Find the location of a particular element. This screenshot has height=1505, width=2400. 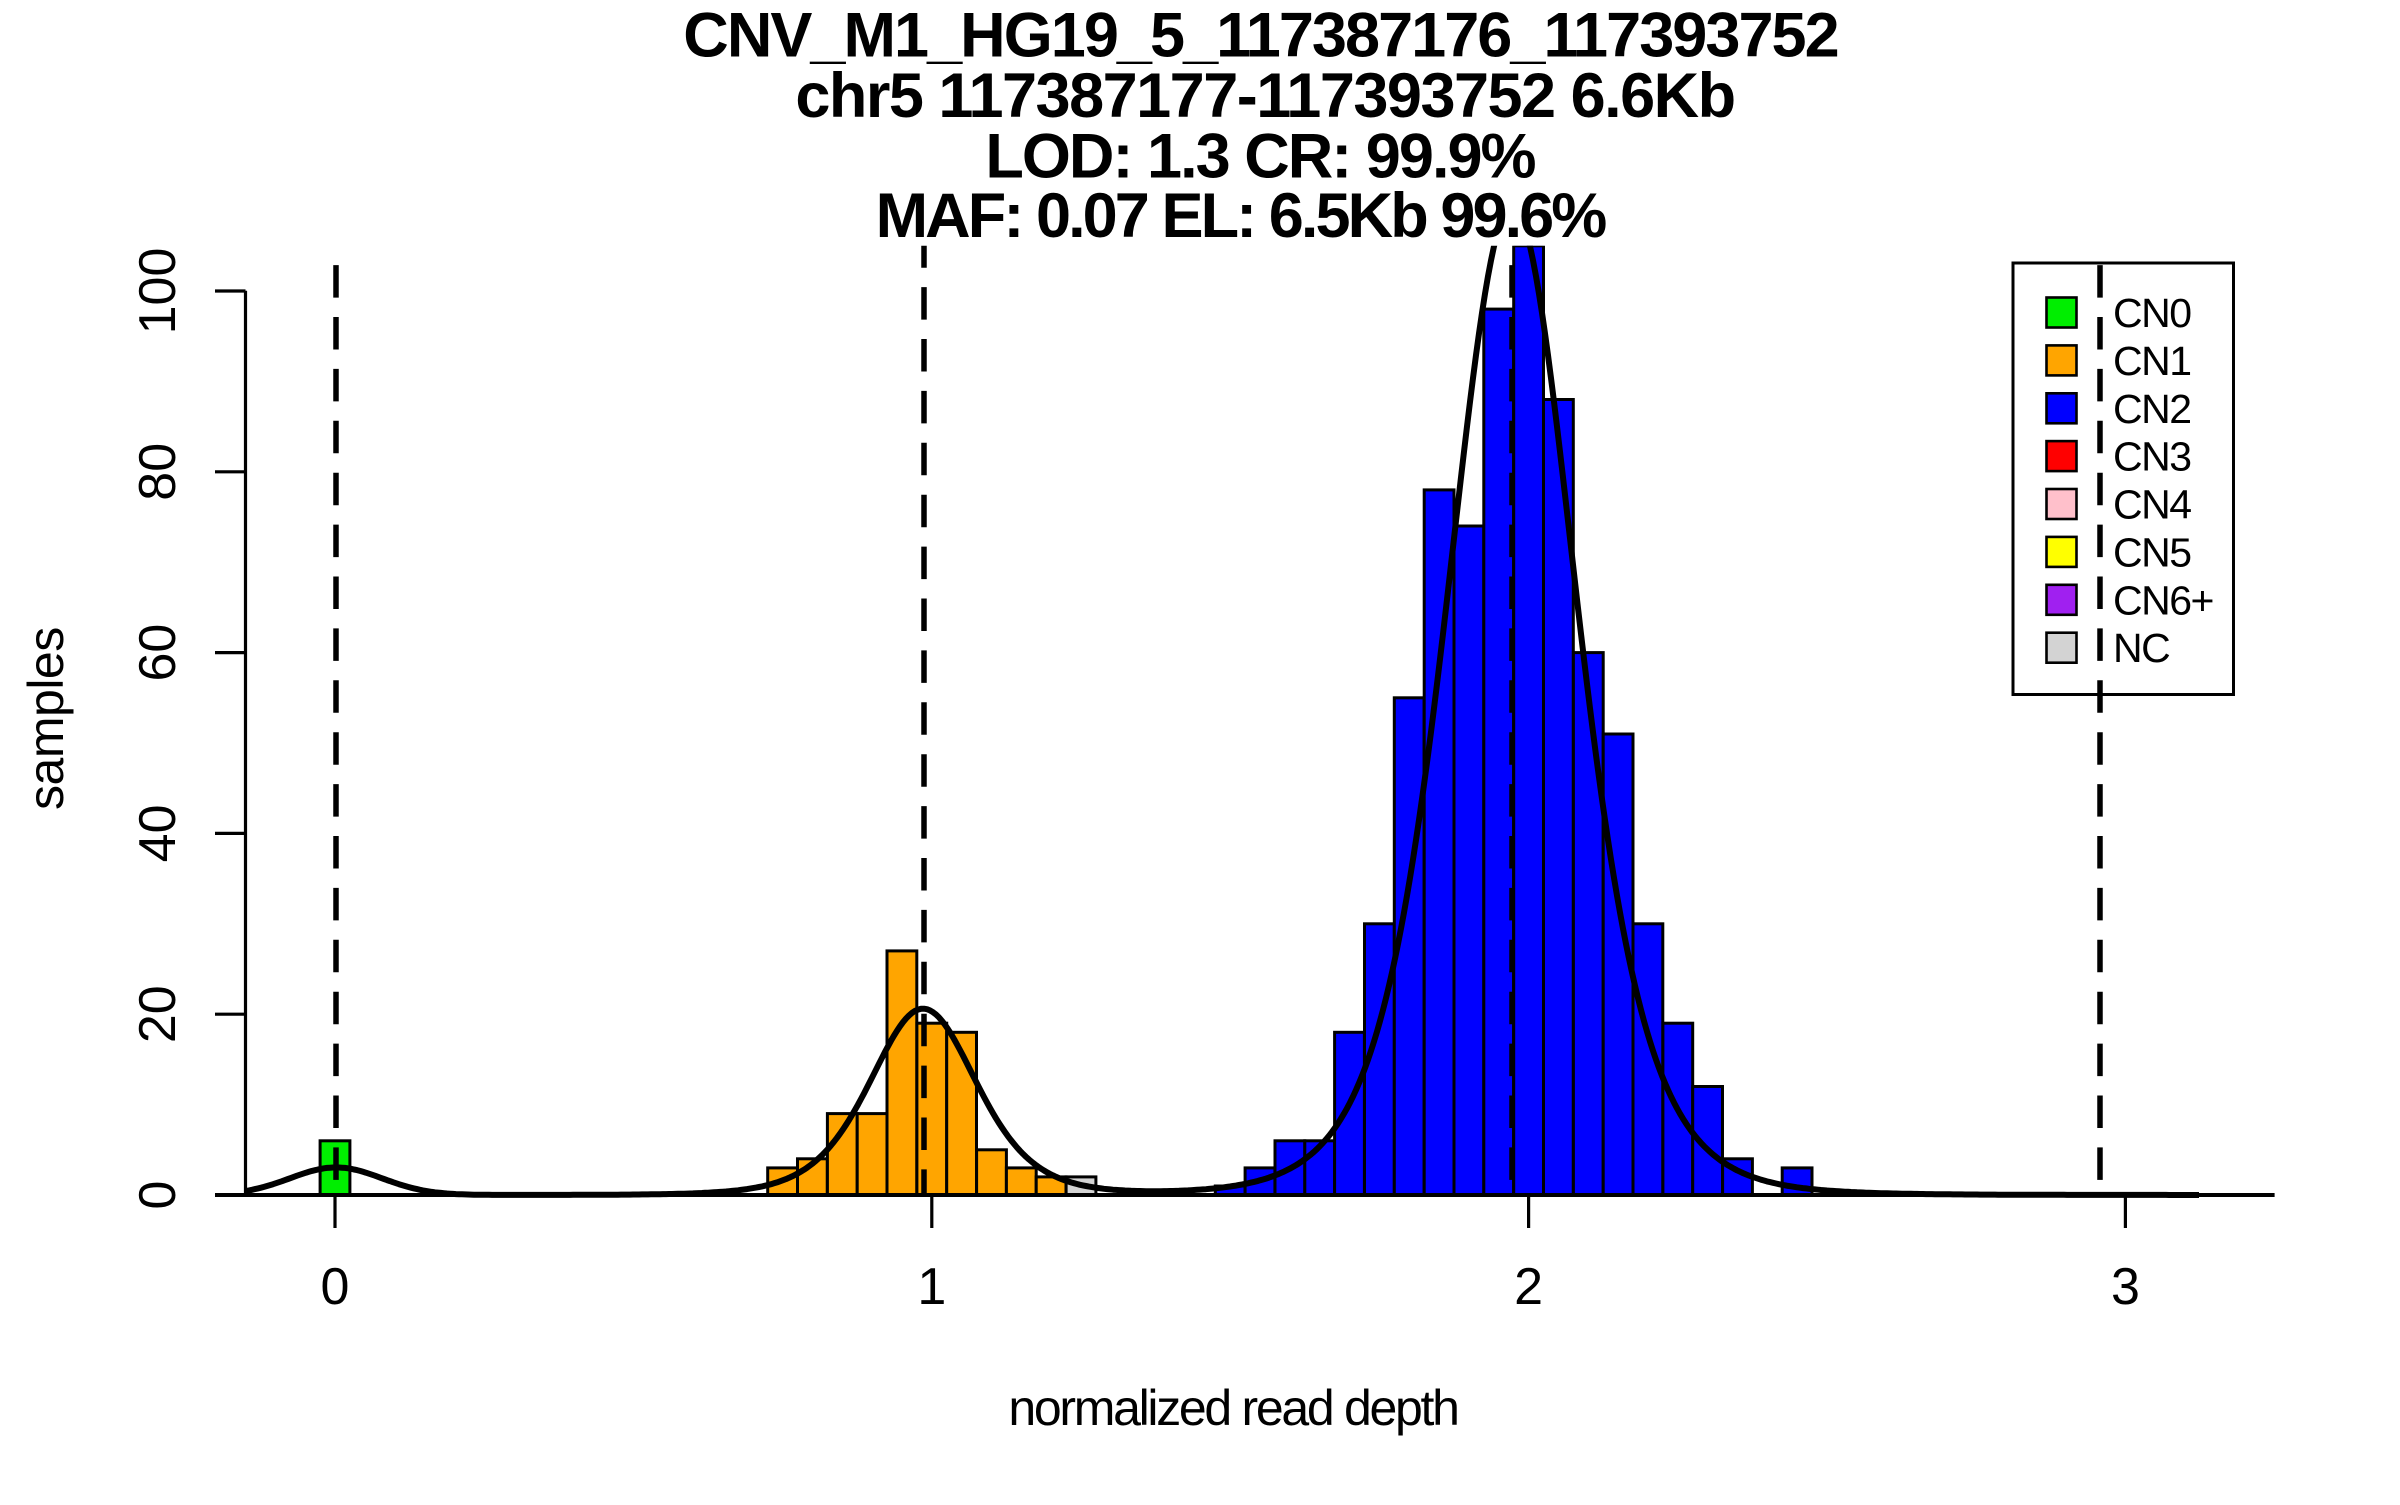

svg-text: LOD: 1.3 CR: 99.9% is located at coordinates (1260, 157).